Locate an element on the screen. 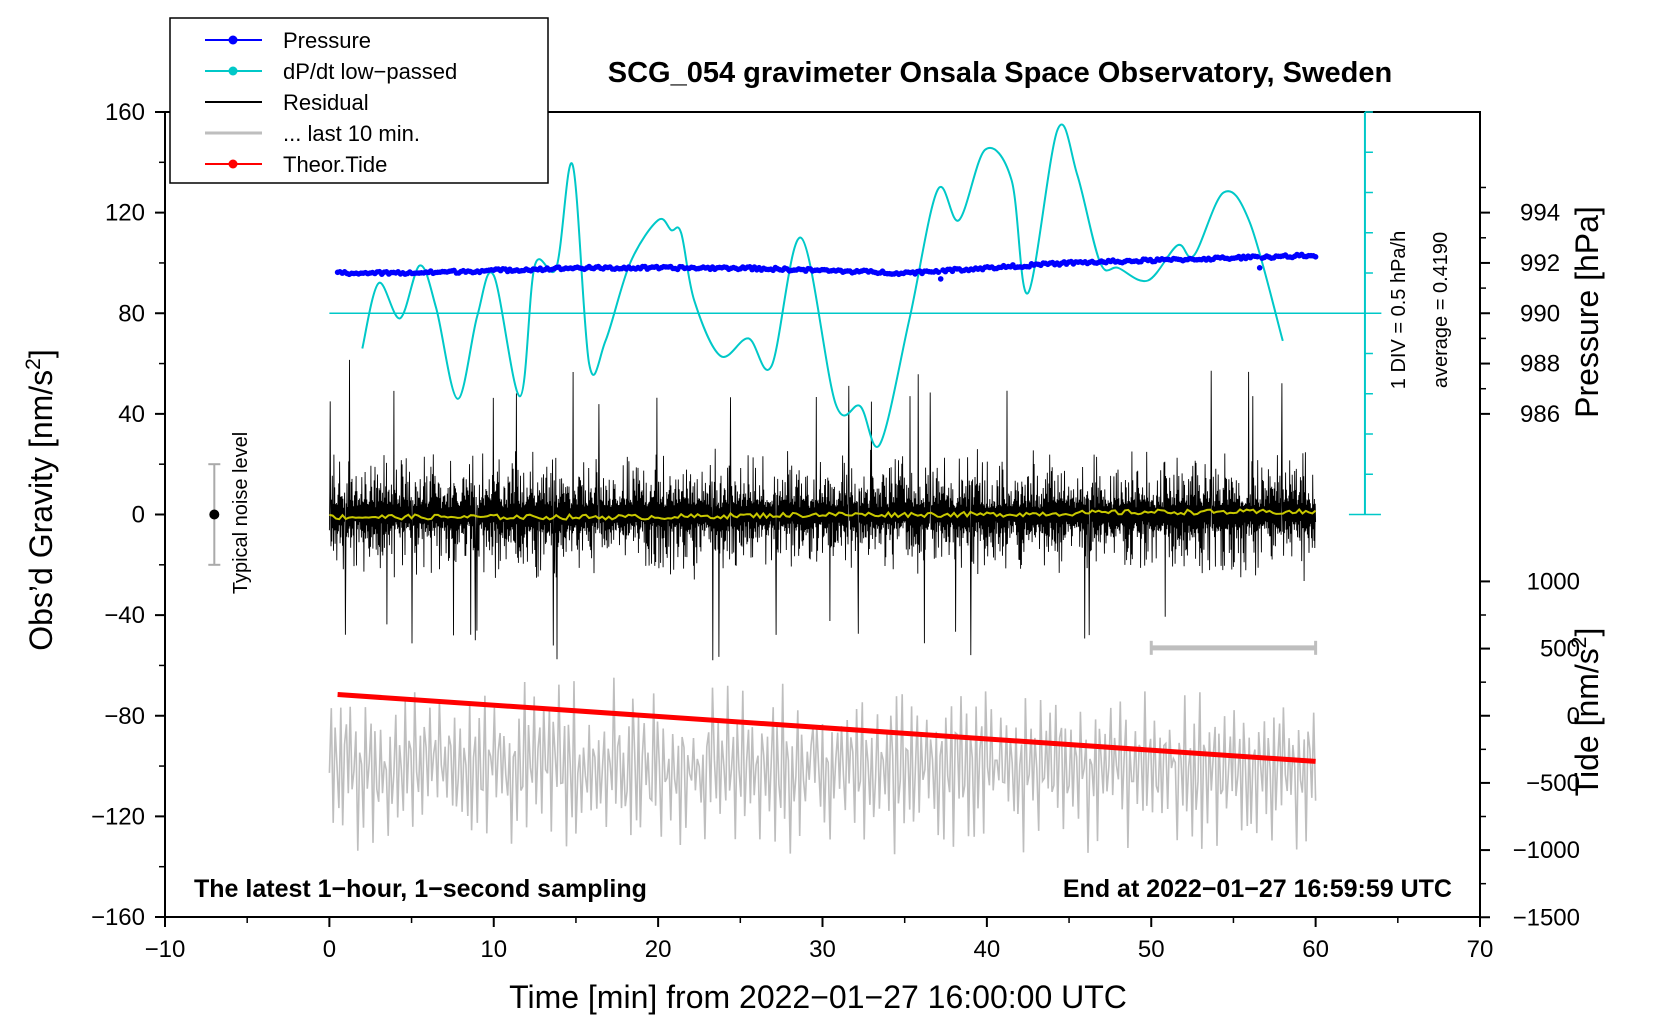  y-tick-label: 80 is located at coordinates (131, 313).